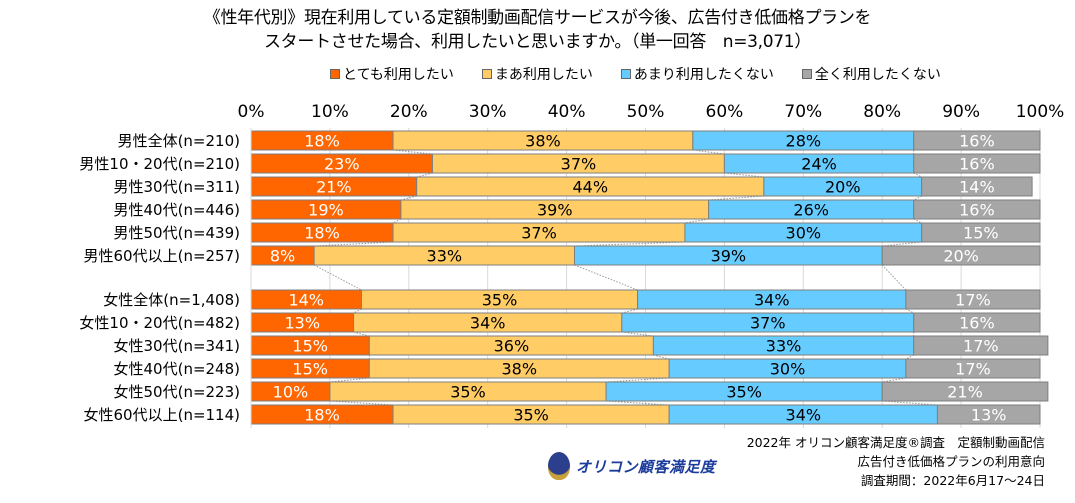  I want to click on category-label: 女性30代(n=341), so click(177, 346).